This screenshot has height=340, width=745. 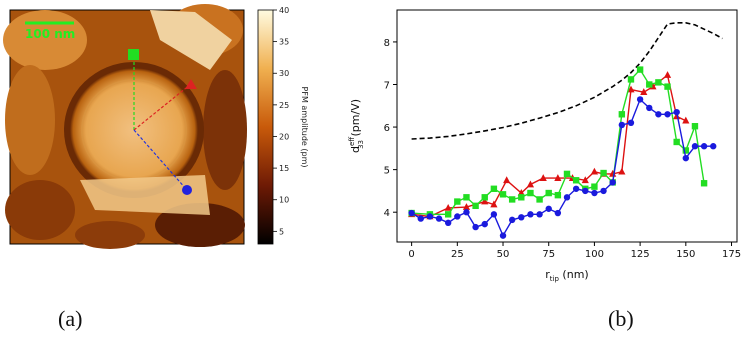 What do you see at coordinates (566, 275) in the screenshot?
I see `x-axis-label: rtip (nm)` at bounding box center [566, 275].